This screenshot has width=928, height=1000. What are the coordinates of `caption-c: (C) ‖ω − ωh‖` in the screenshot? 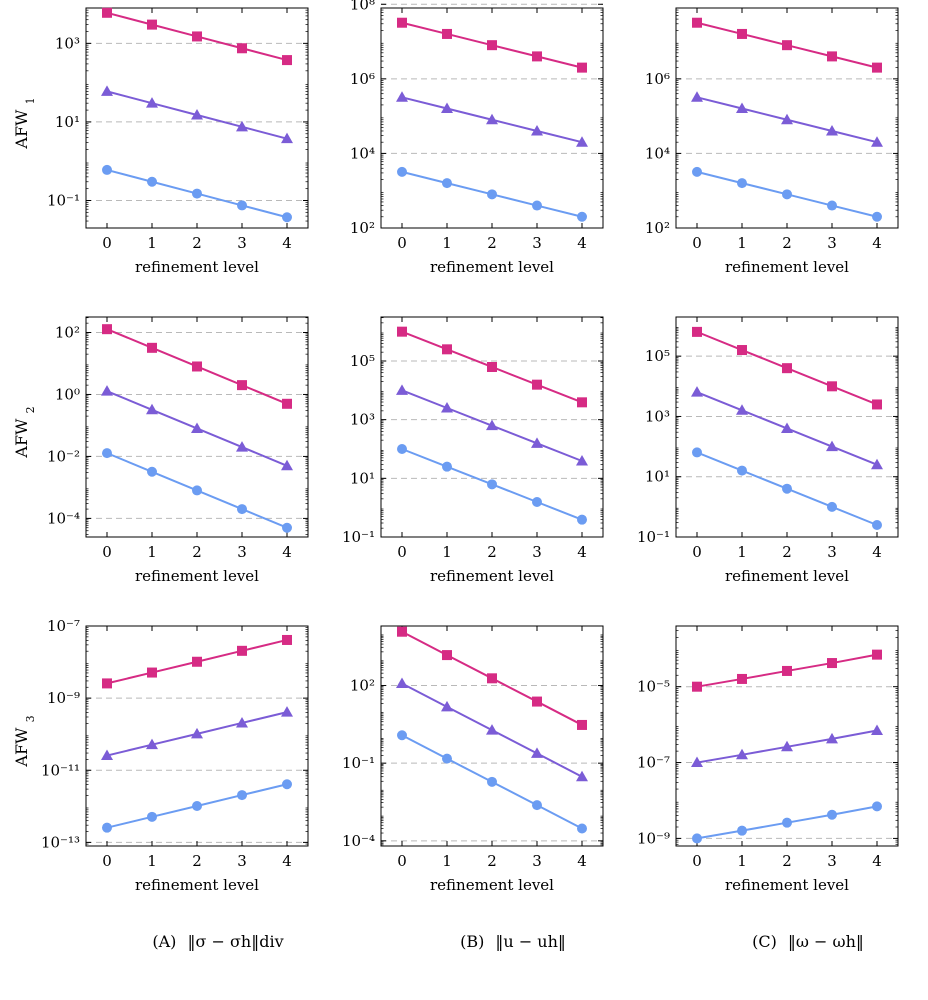 It's located at (798, 941).